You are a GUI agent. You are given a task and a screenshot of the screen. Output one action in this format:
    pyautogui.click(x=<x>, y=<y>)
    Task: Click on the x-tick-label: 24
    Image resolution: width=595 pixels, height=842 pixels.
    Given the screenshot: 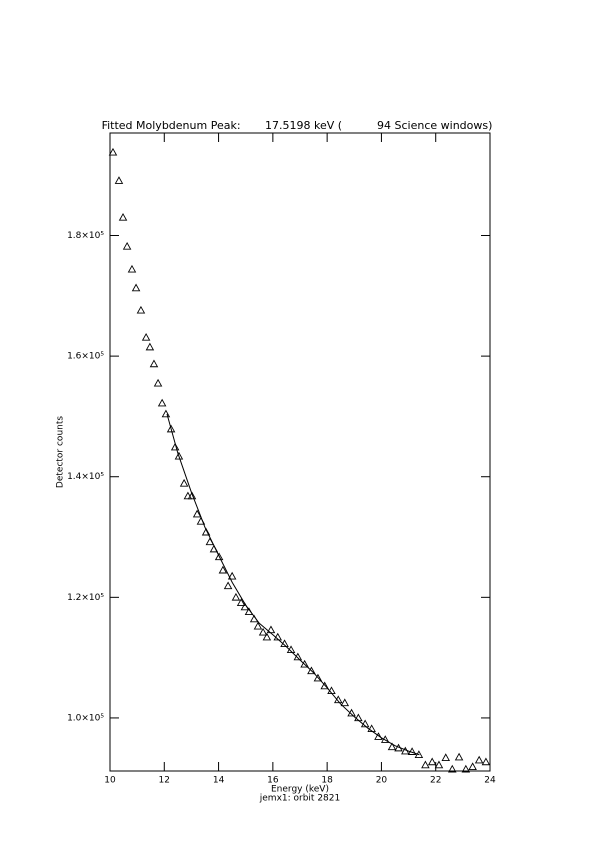 What is the action you would take?
    pyautogui.click(x=490, y=781)
    